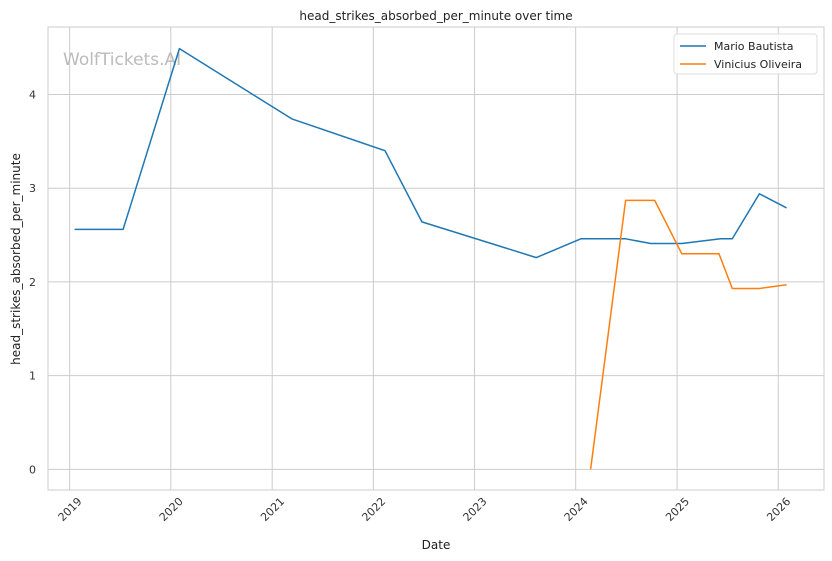 The height and width of the screenshot is (561, 832). Describe the element at coordinates (688, 334) in the screenshot. I see `series-line-vinicius-oliveira` at that location.